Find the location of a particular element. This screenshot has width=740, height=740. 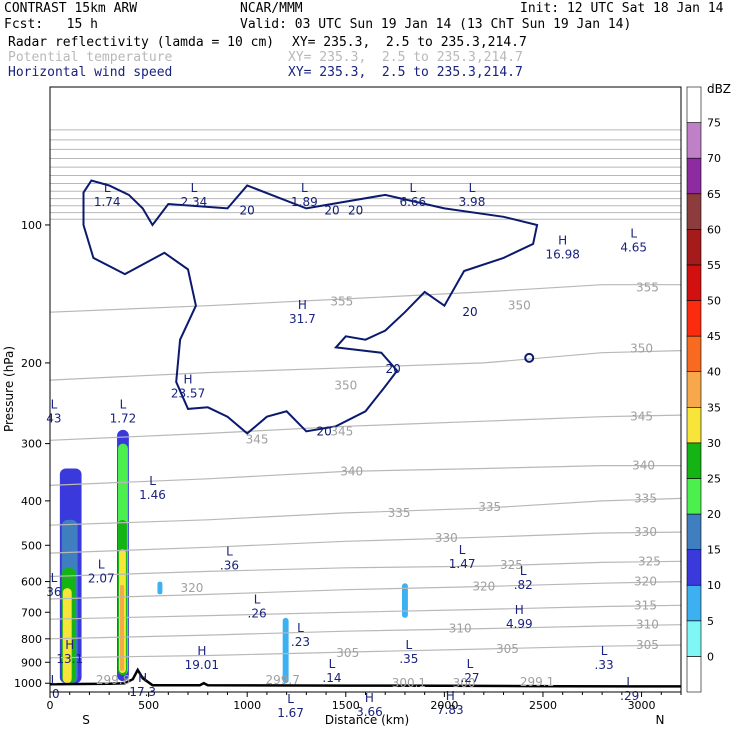

terrain-line is located at coordinates (365, 677).